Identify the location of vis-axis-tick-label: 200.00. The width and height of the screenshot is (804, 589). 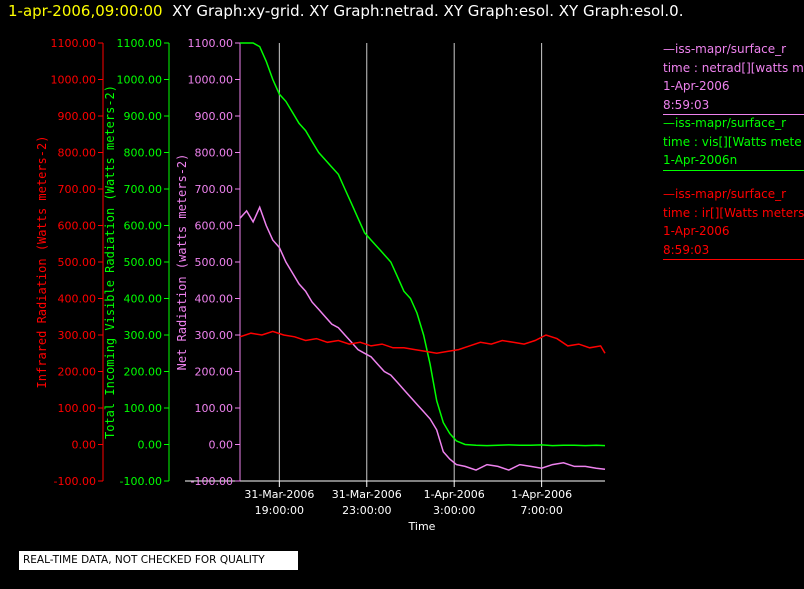
(143, 372).